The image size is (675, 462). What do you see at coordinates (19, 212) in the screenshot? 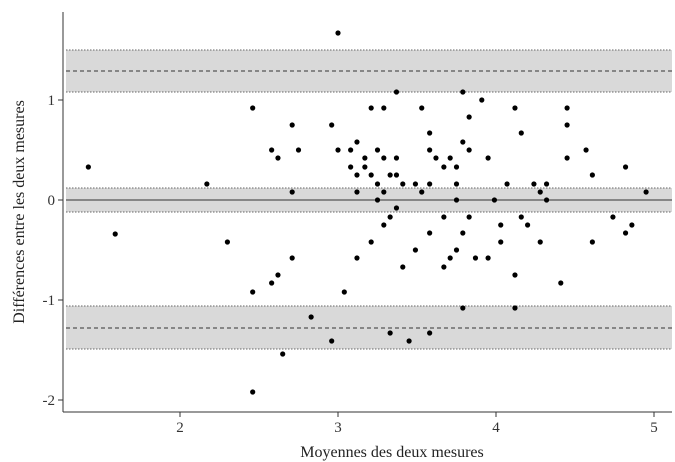
I see `y-axis-title: Différences entre les deux mesures` at bounding box center [19, 212].